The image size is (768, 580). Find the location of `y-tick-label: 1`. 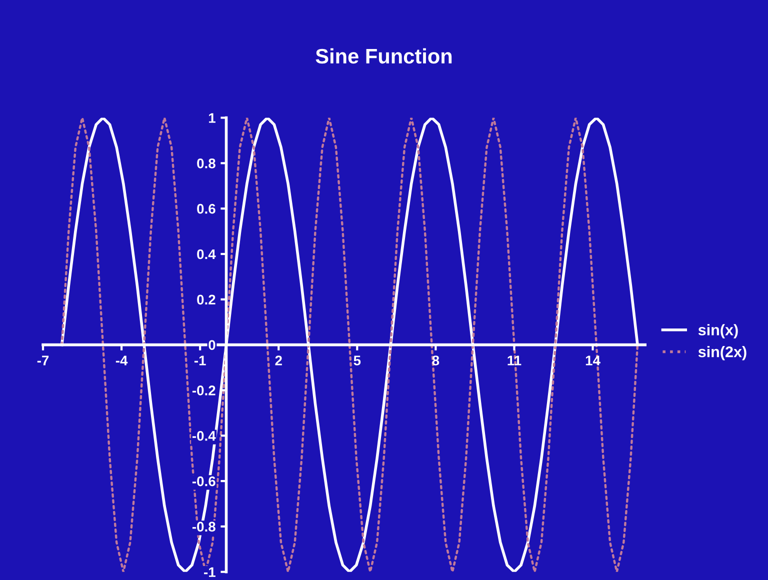

y-tick-label: 1 is located at coordinates (212, 118).